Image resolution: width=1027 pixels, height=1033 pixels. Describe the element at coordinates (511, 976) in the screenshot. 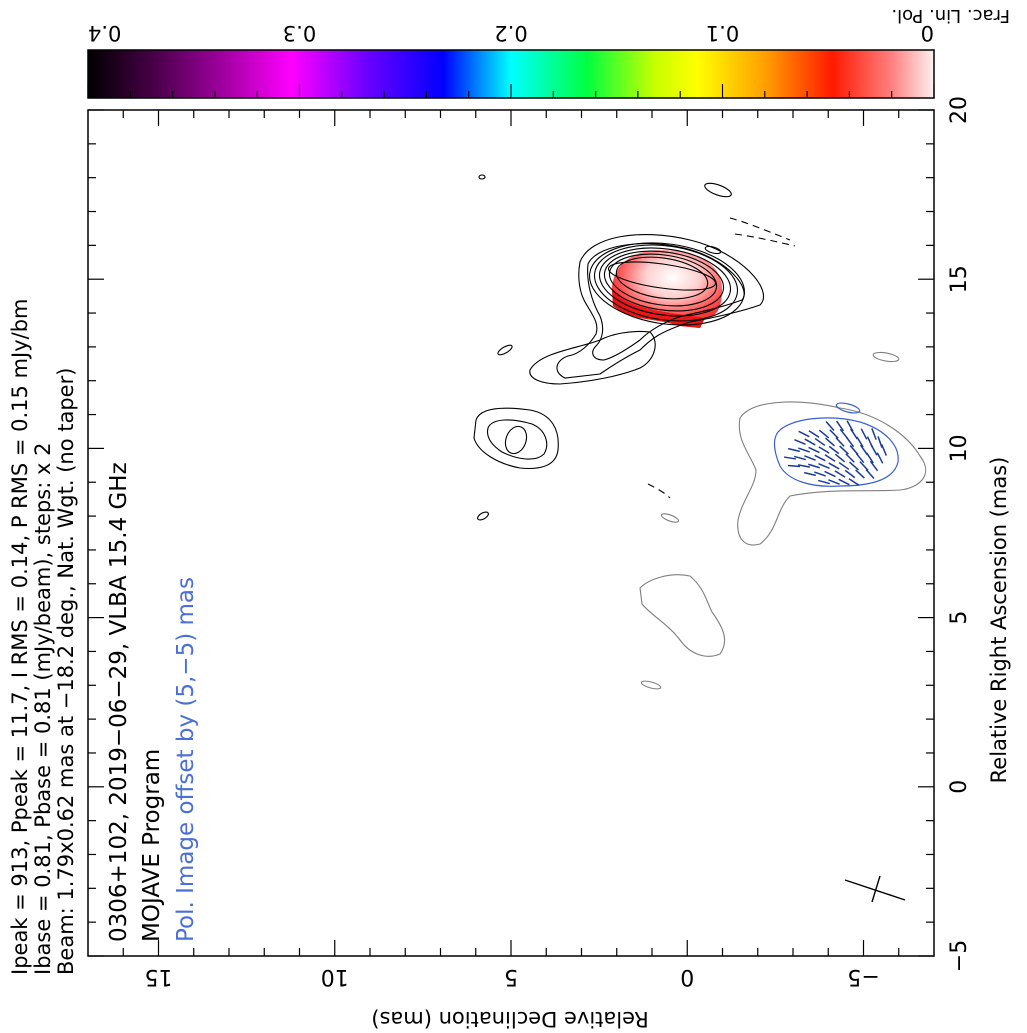

I see `y-tick-label: 5` at that location.